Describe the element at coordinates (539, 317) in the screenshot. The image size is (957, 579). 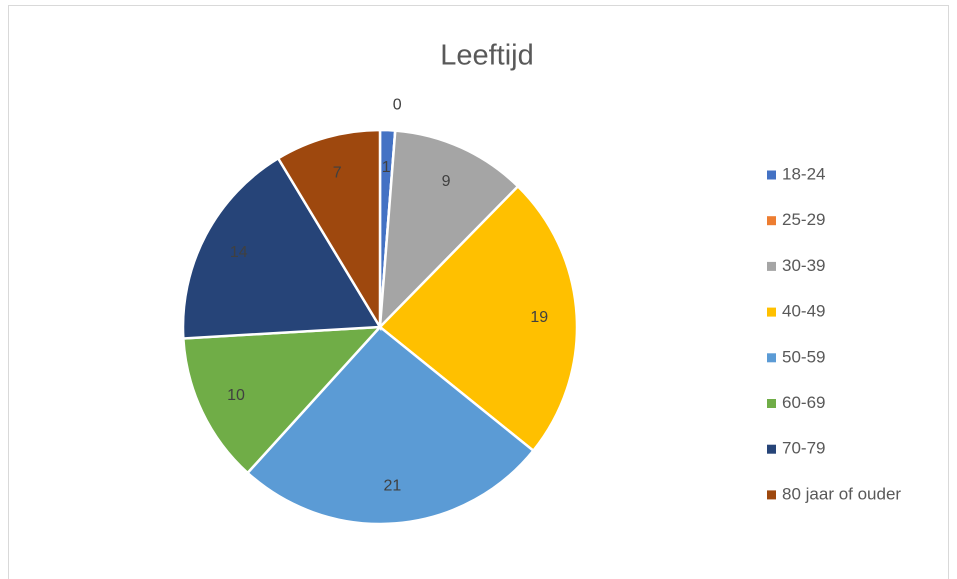
I see `data-label: 19` at that location.